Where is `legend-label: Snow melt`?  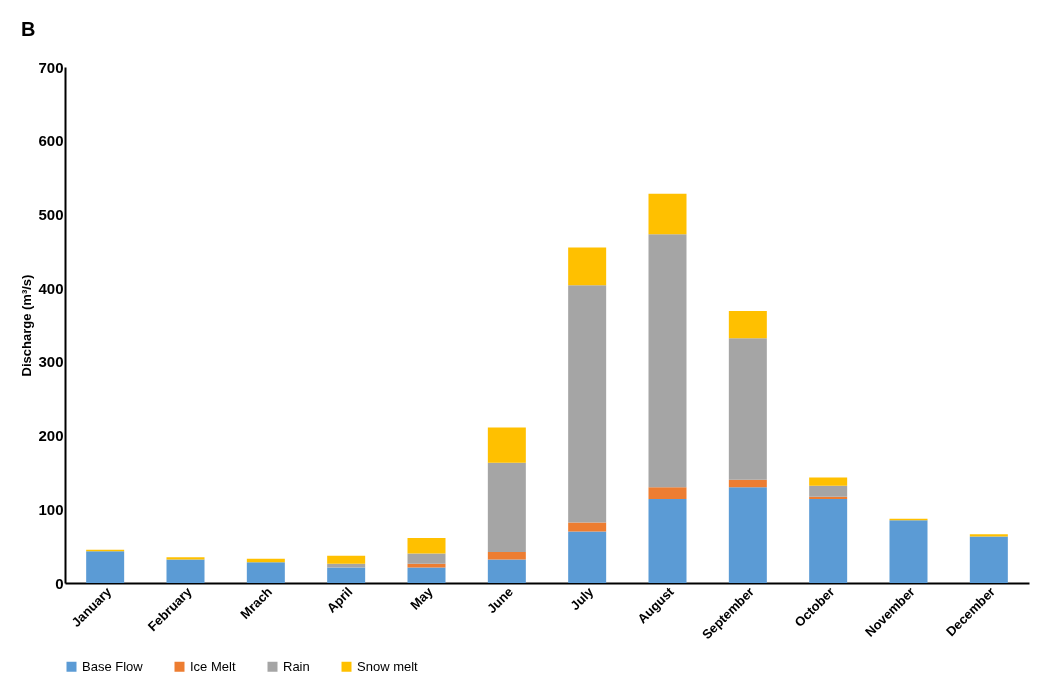 legend-label: Snow melt is located at coordinates (388, 666).